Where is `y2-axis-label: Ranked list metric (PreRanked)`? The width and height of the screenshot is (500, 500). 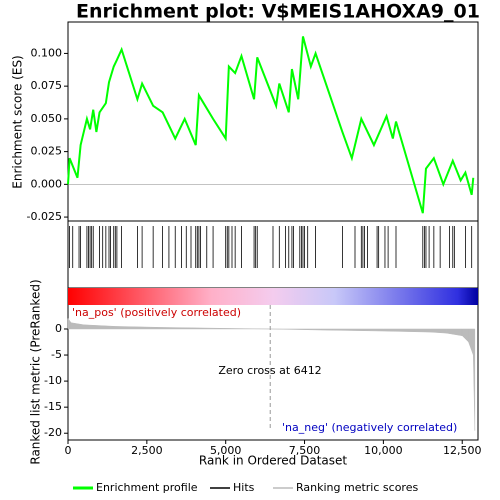 y2-axis-label: Ranked list metric (PreRanked) is located at coordinates (36, 371).